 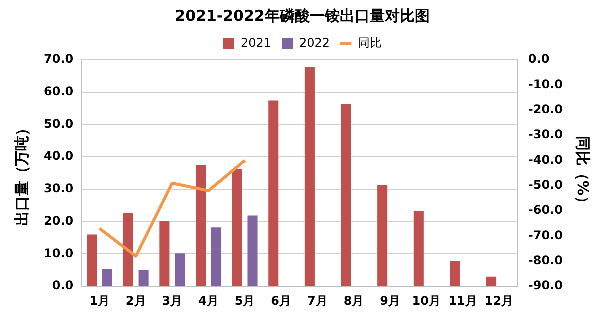 What do you see at coordinates (59, 221) in the screenshot?
I see `y-tick-label: 20.0` at bounding box center [59, 221].